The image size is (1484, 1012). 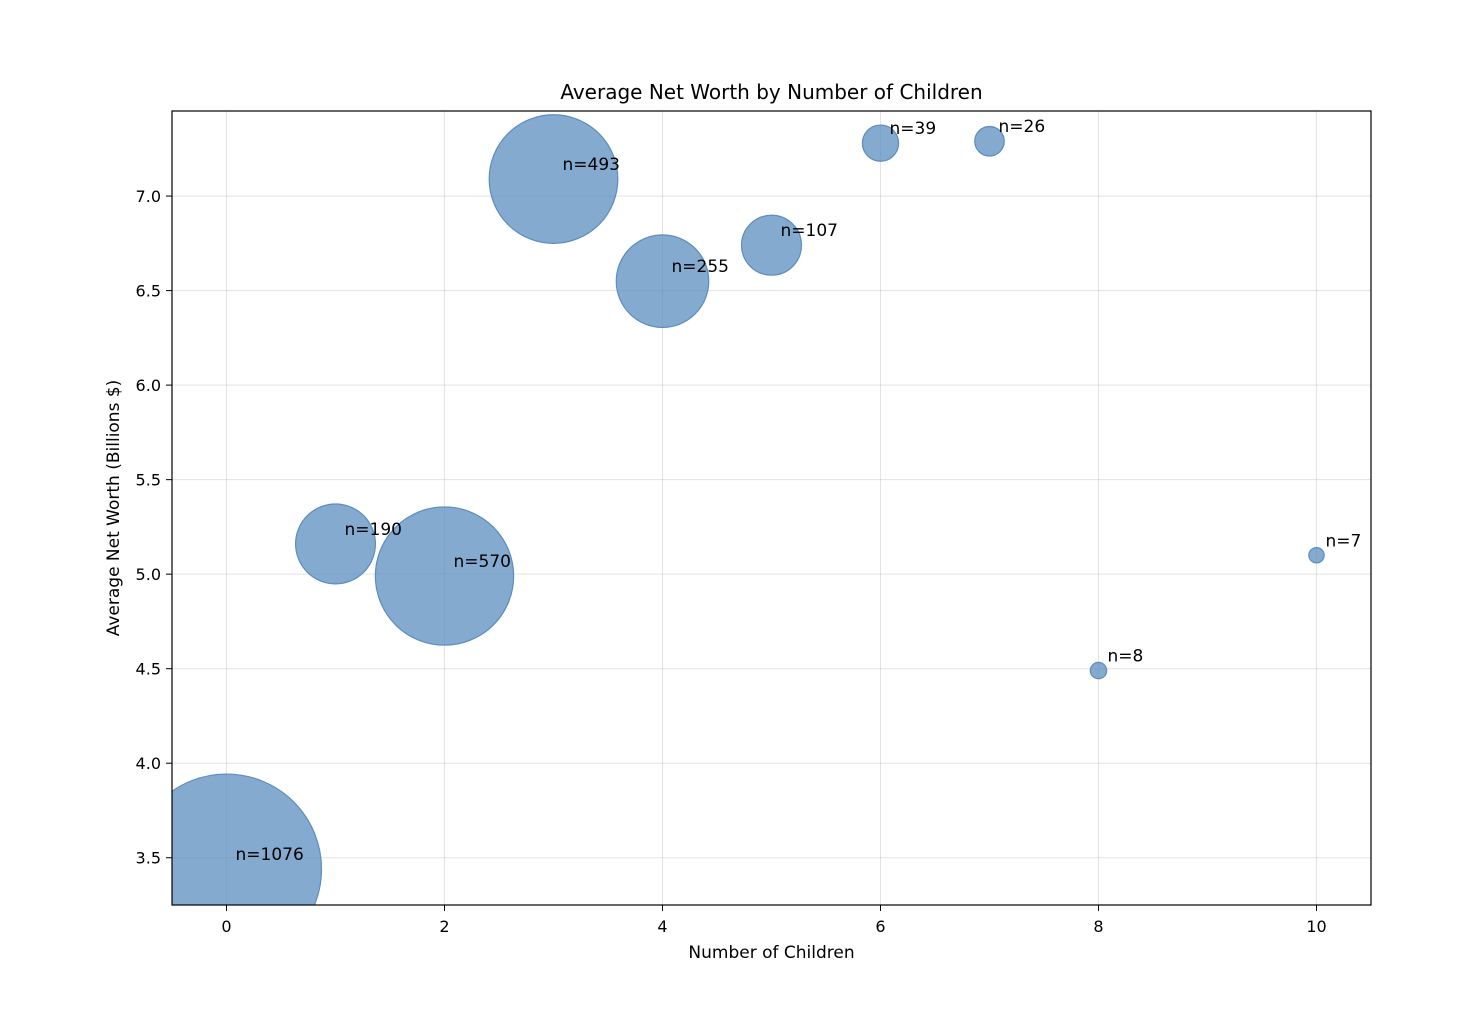 What do you see at coordinates (444, 926) in the screenshot?
I see `x-tick-label: 2` at bounding box center [444, 926].